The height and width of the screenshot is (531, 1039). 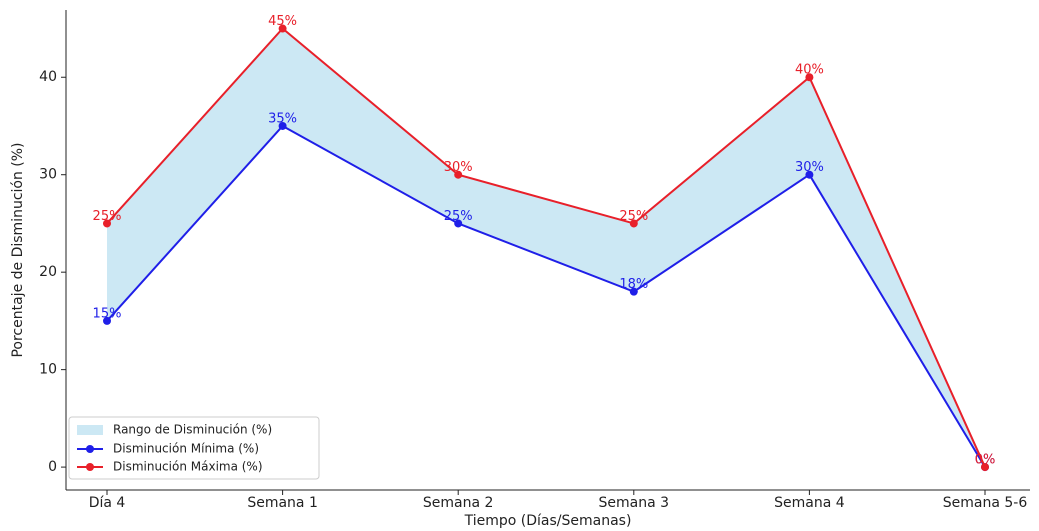 I want to click on x-tick-label: Día 4, so click(x=107, y=503).